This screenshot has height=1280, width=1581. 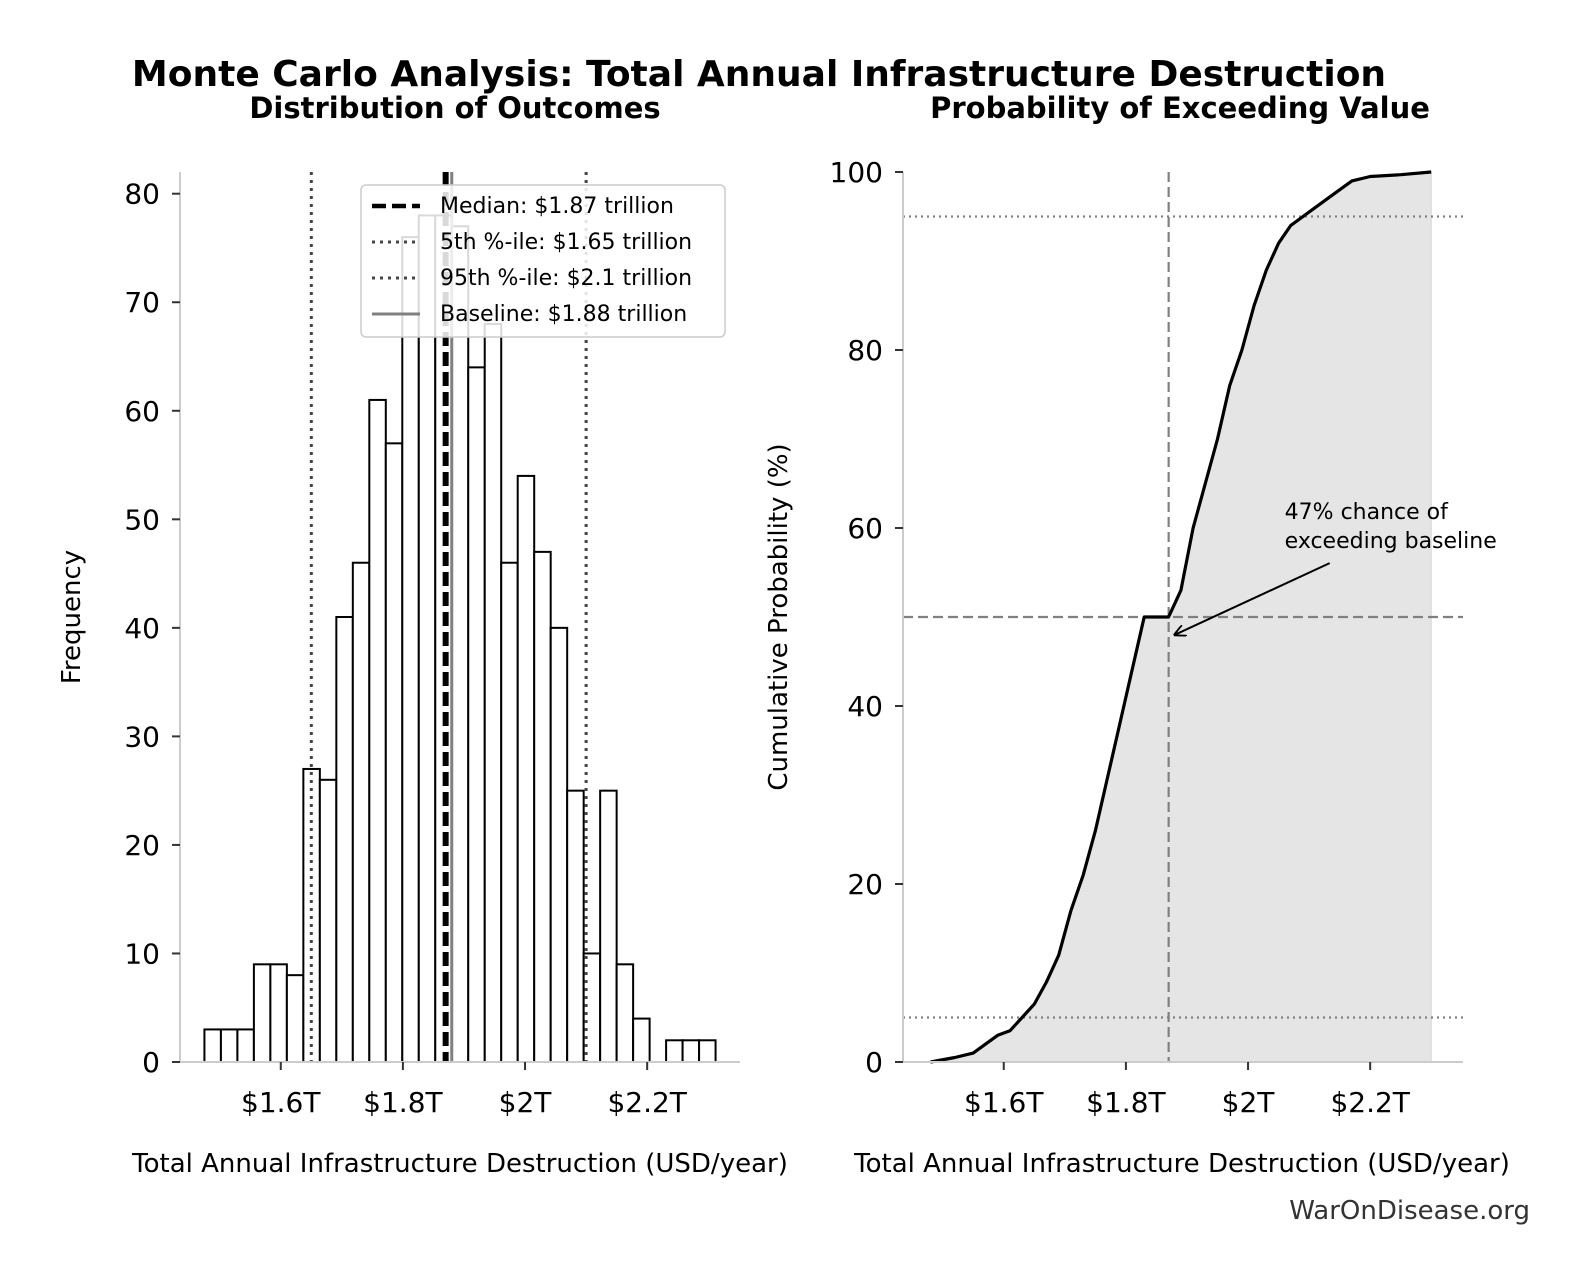 What do you see at coordinates (454, 108) in the screenshot?
I see `histogram-title: Distribution of Outcomes` at bounding box center [454, 108].